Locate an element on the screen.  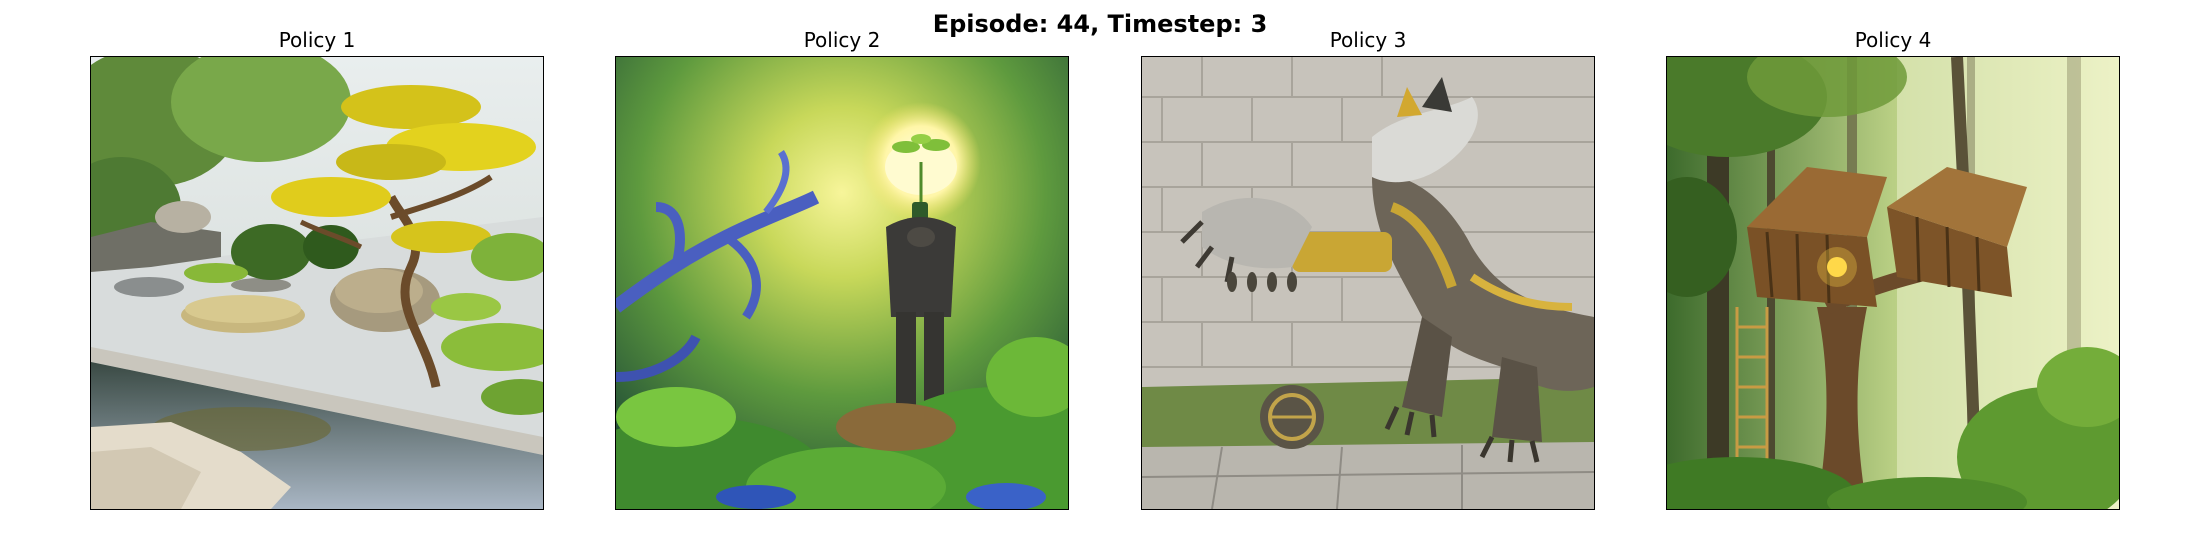
panel-title: Policy 1 is located at coordinates (317, 40).